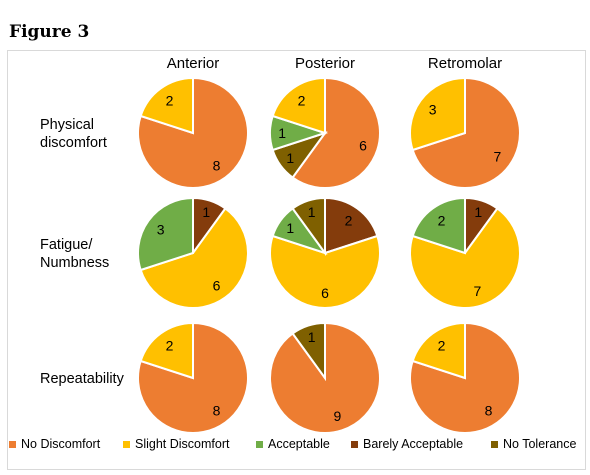  I want to click on data-label-physical-discomfort-posterior-no-discomfort: 6, so click(363, 145).